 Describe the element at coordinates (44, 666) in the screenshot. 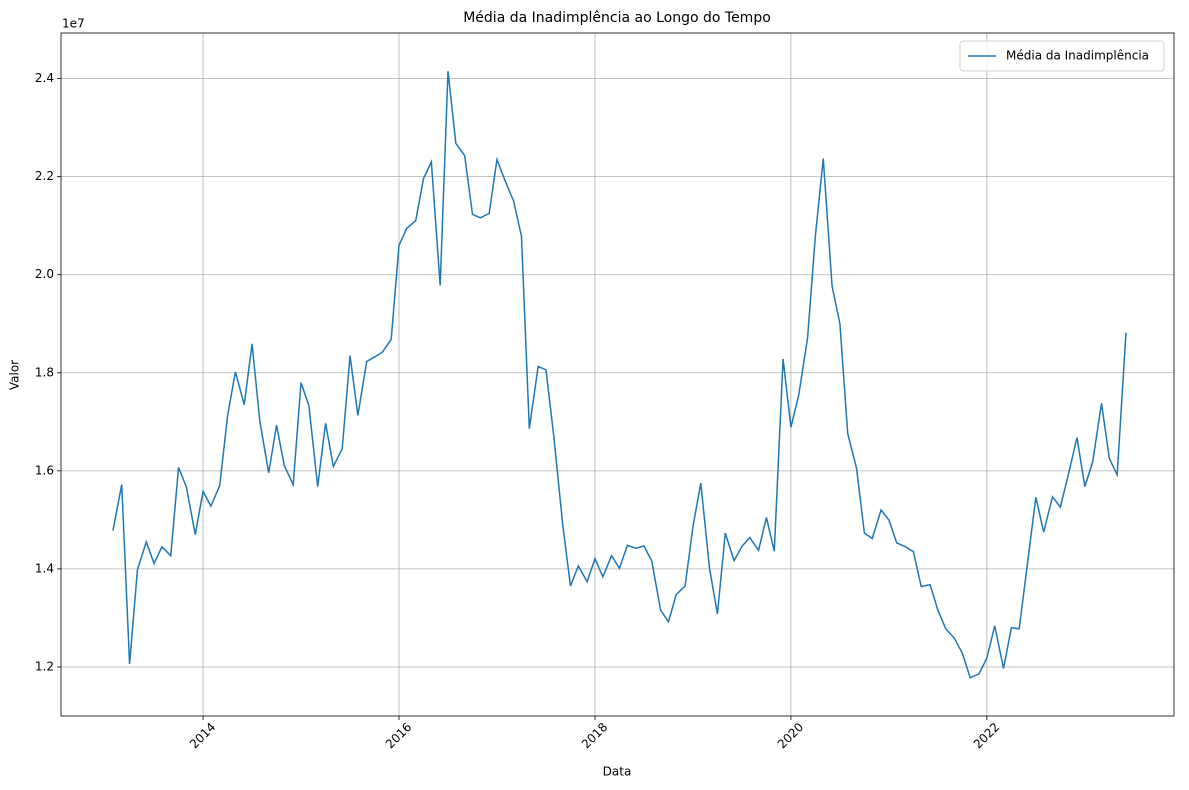

I see `y-tick-label: 1.2` at that location.